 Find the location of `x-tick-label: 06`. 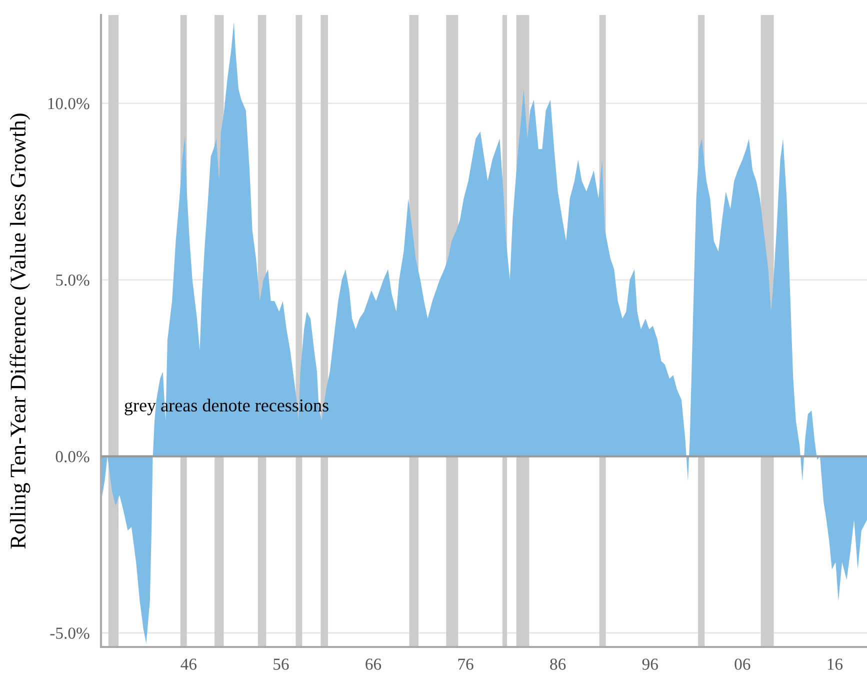

x-tick-label: 06 is located at coordinates (742, 664).